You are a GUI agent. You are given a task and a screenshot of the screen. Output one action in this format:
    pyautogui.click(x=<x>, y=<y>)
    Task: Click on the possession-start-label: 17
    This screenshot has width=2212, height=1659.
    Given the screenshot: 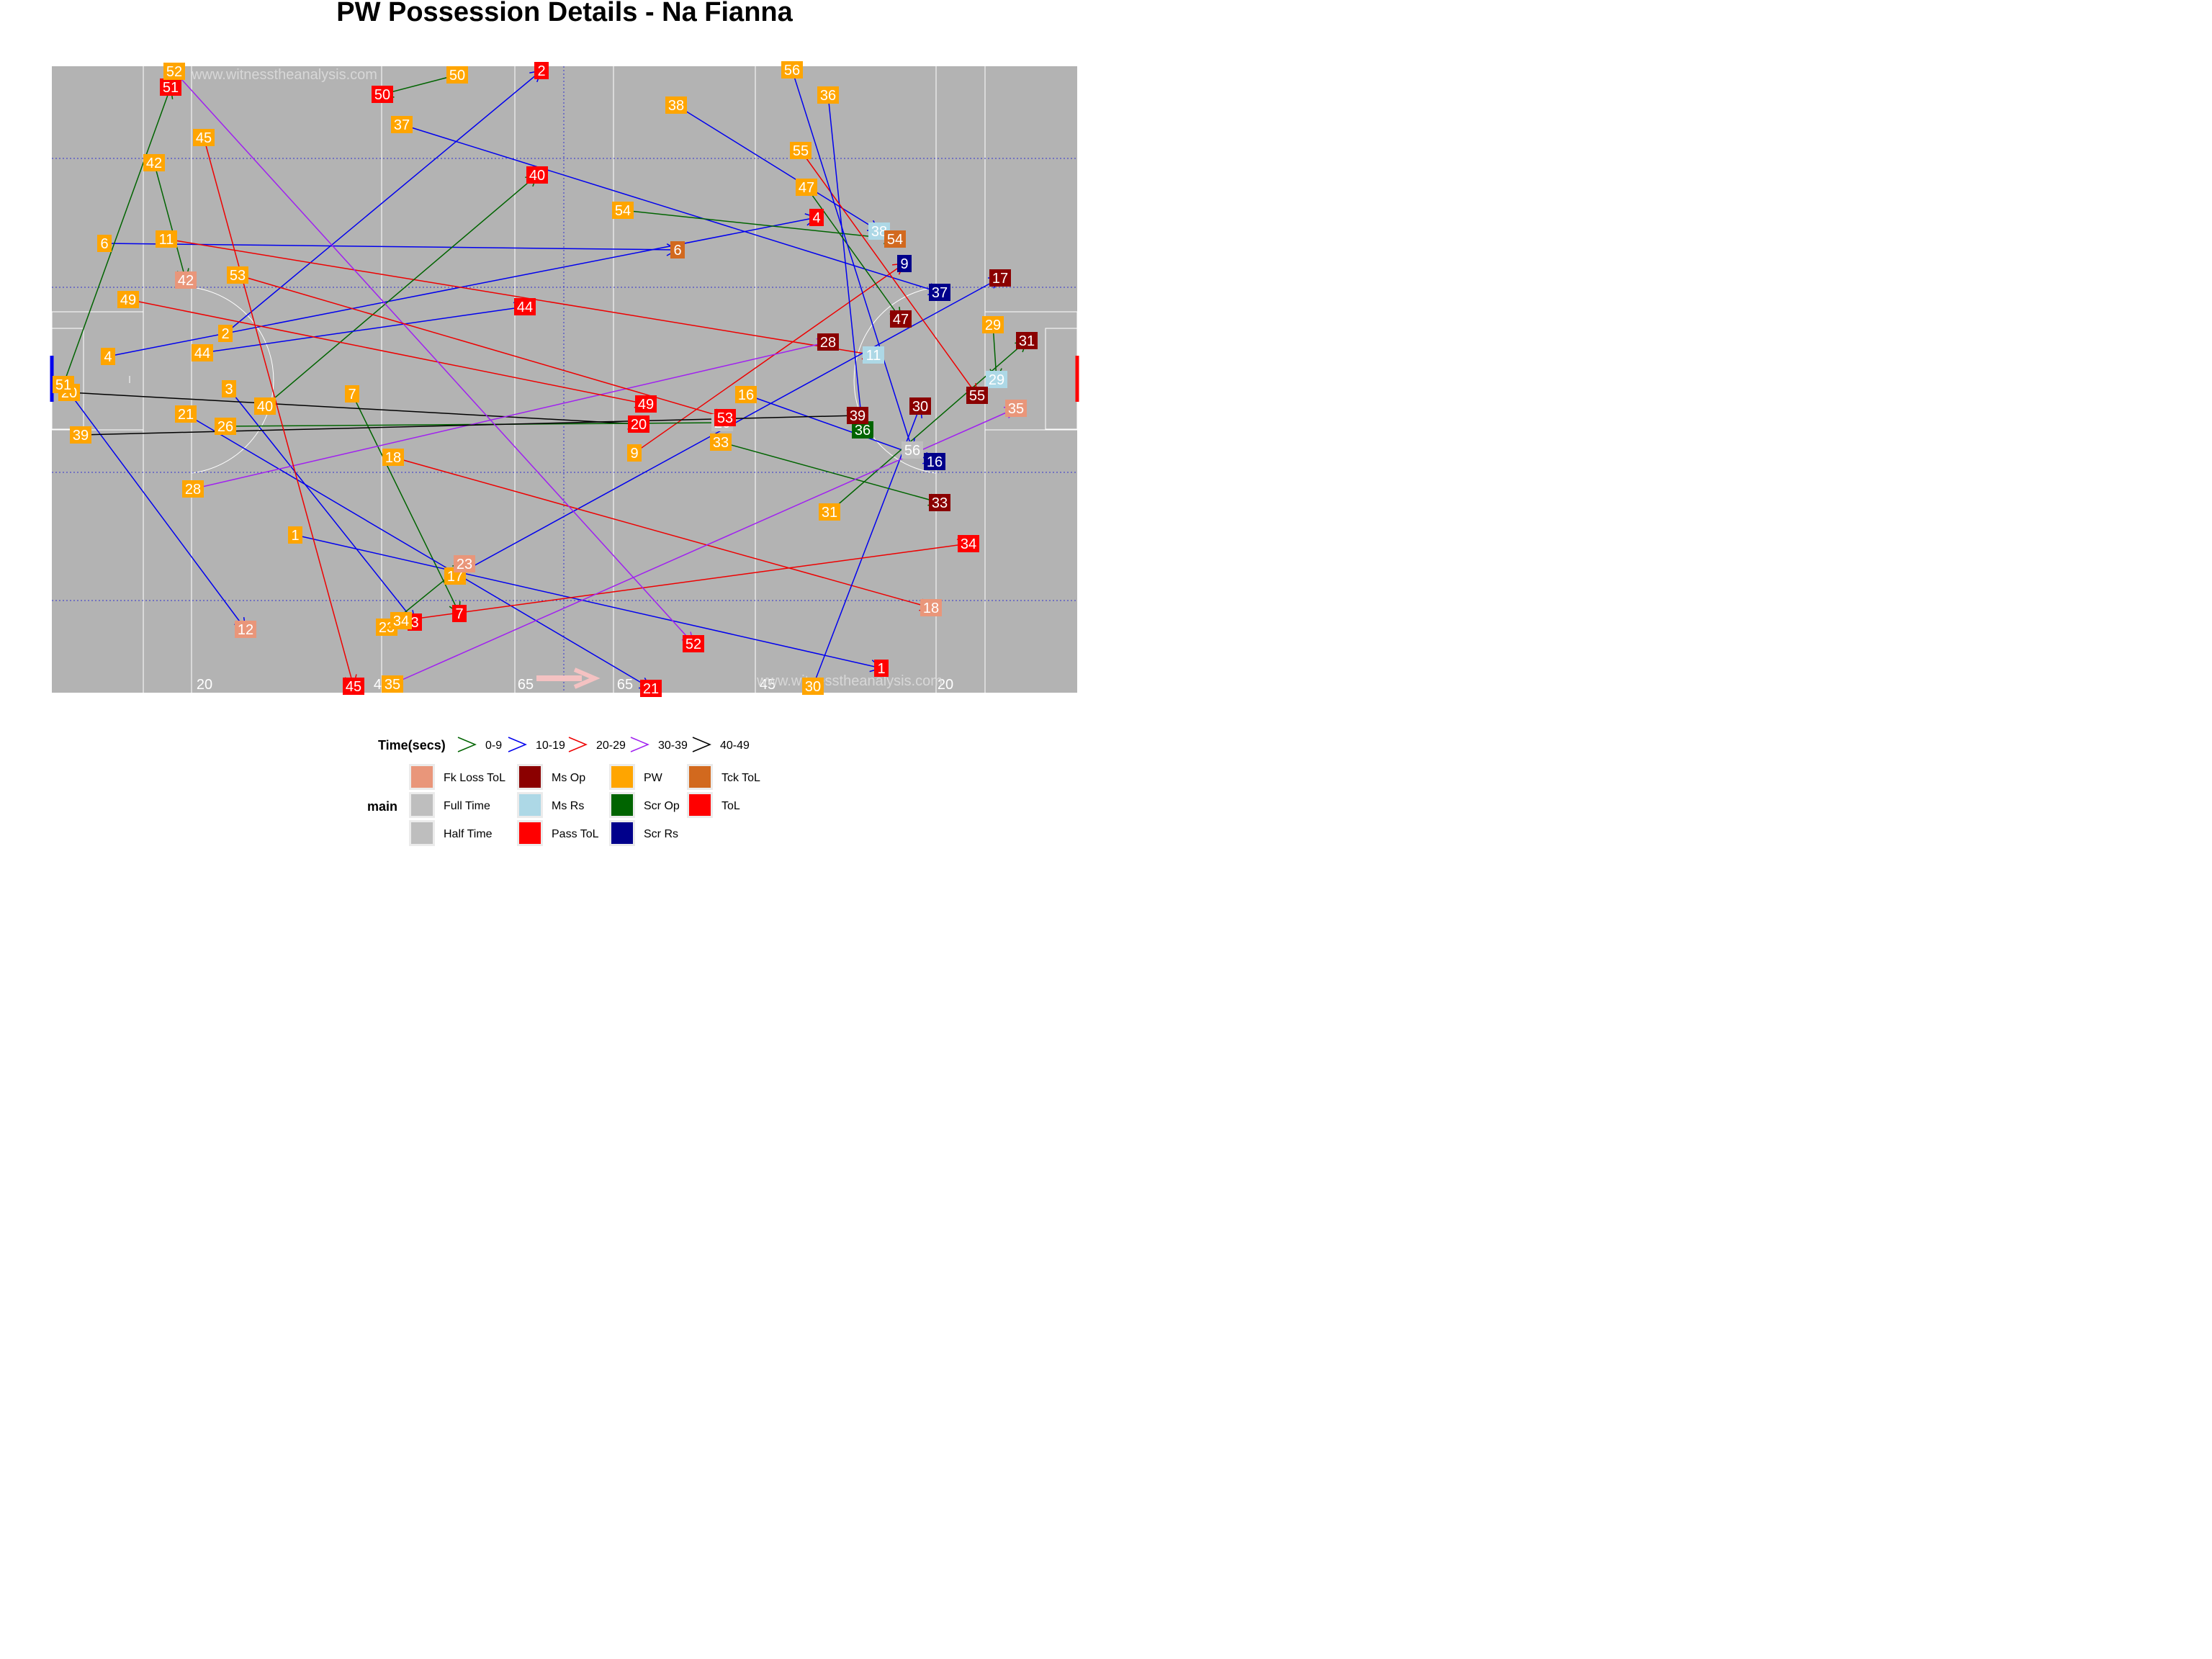 What is the action you would take?
    pyautogui.click(x=455, y=577)
    